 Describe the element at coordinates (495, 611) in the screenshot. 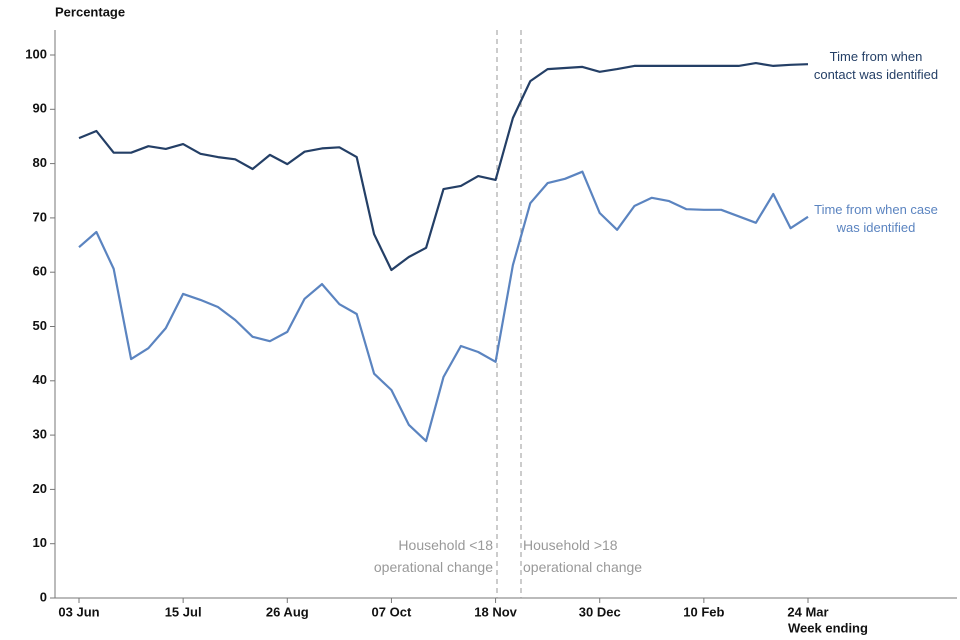

I see `x-tick-label: 18 Nov` at that location.